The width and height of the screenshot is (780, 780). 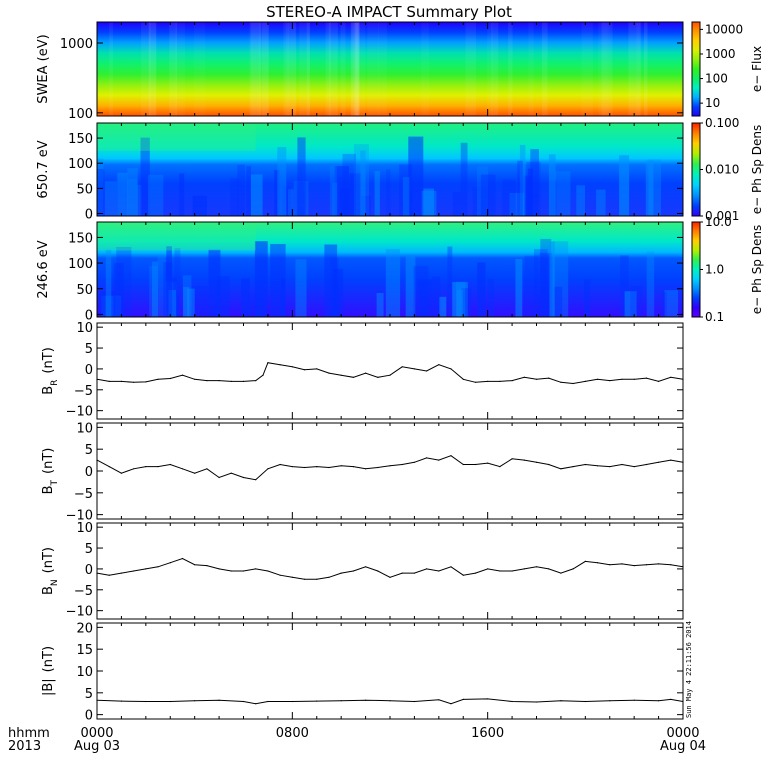 I want to click on panel-7: |B| (nT) 0 5 10 15 20, so click(x=362, y=672).